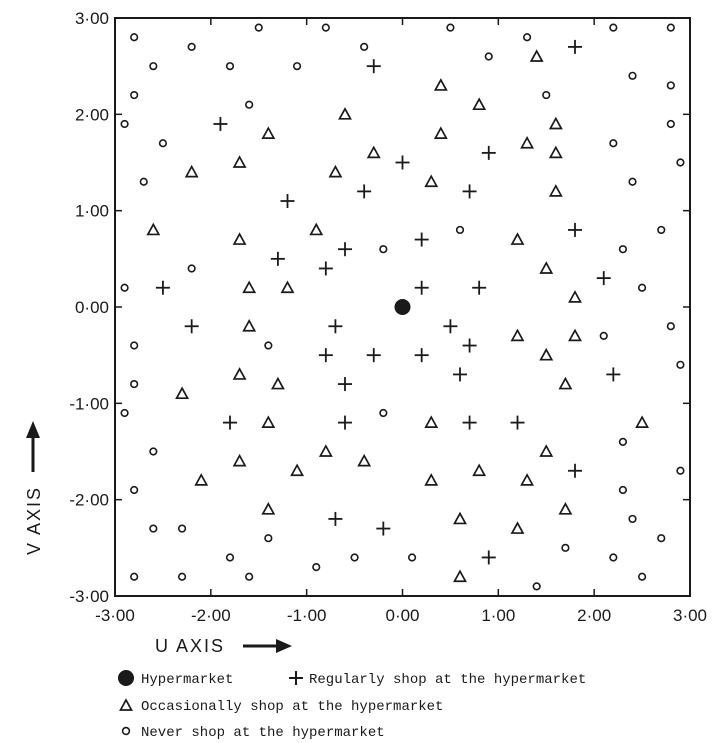 The image size is (723, 743). Describe the element at coordinates (263, 733) in the screenshot. I see `legend-label-never: Never shop at the hypermarket` at that location.